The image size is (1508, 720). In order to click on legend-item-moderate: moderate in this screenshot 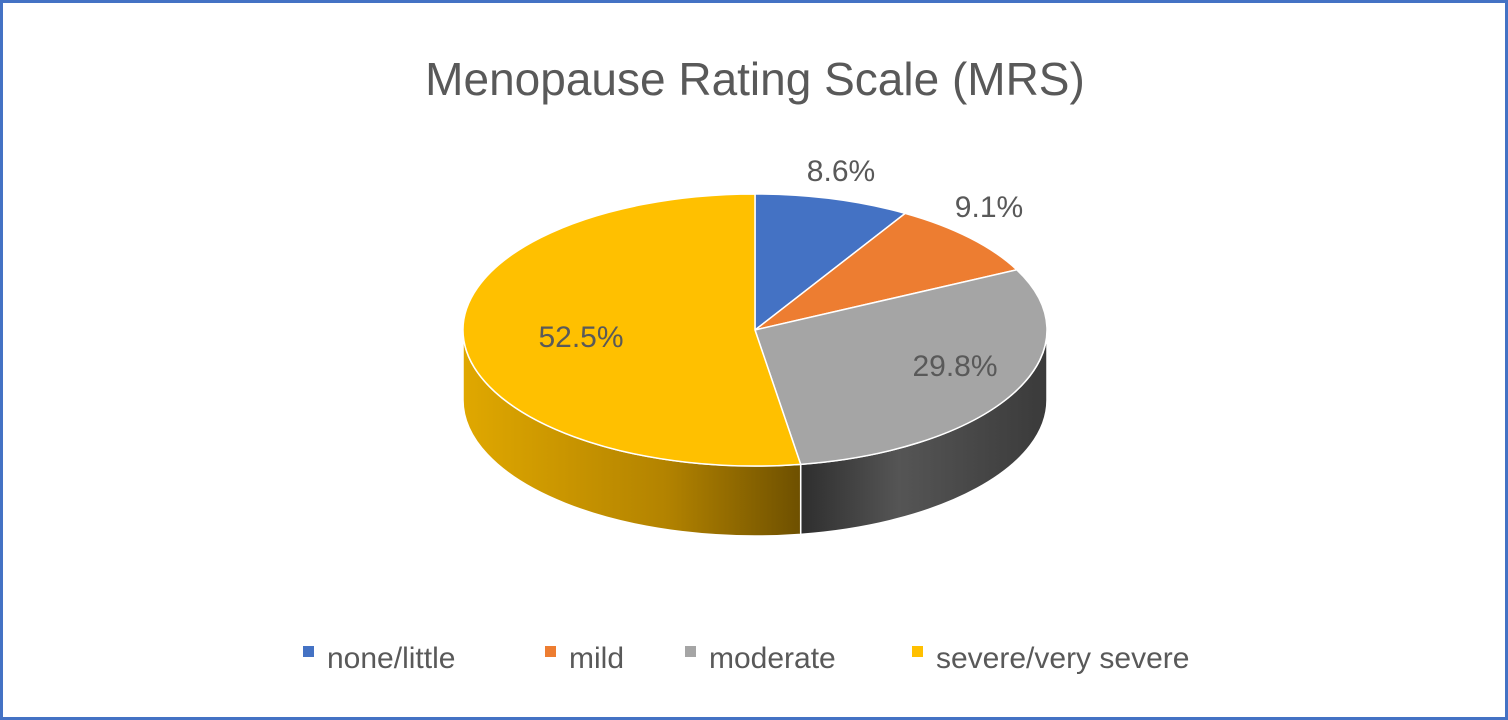, I will do `click(760, 658)`.